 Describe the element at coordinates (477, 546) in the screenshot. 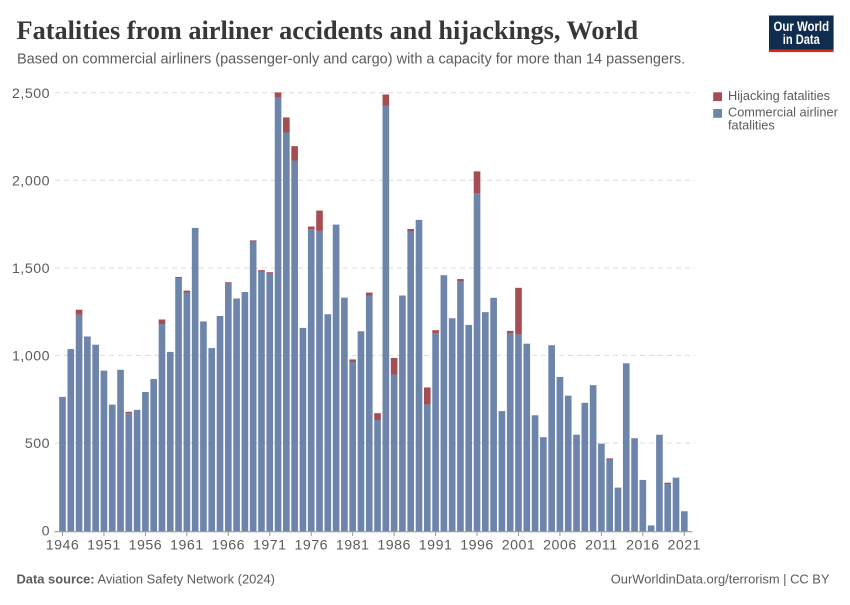

I see `svg-text: 1996` at that location.